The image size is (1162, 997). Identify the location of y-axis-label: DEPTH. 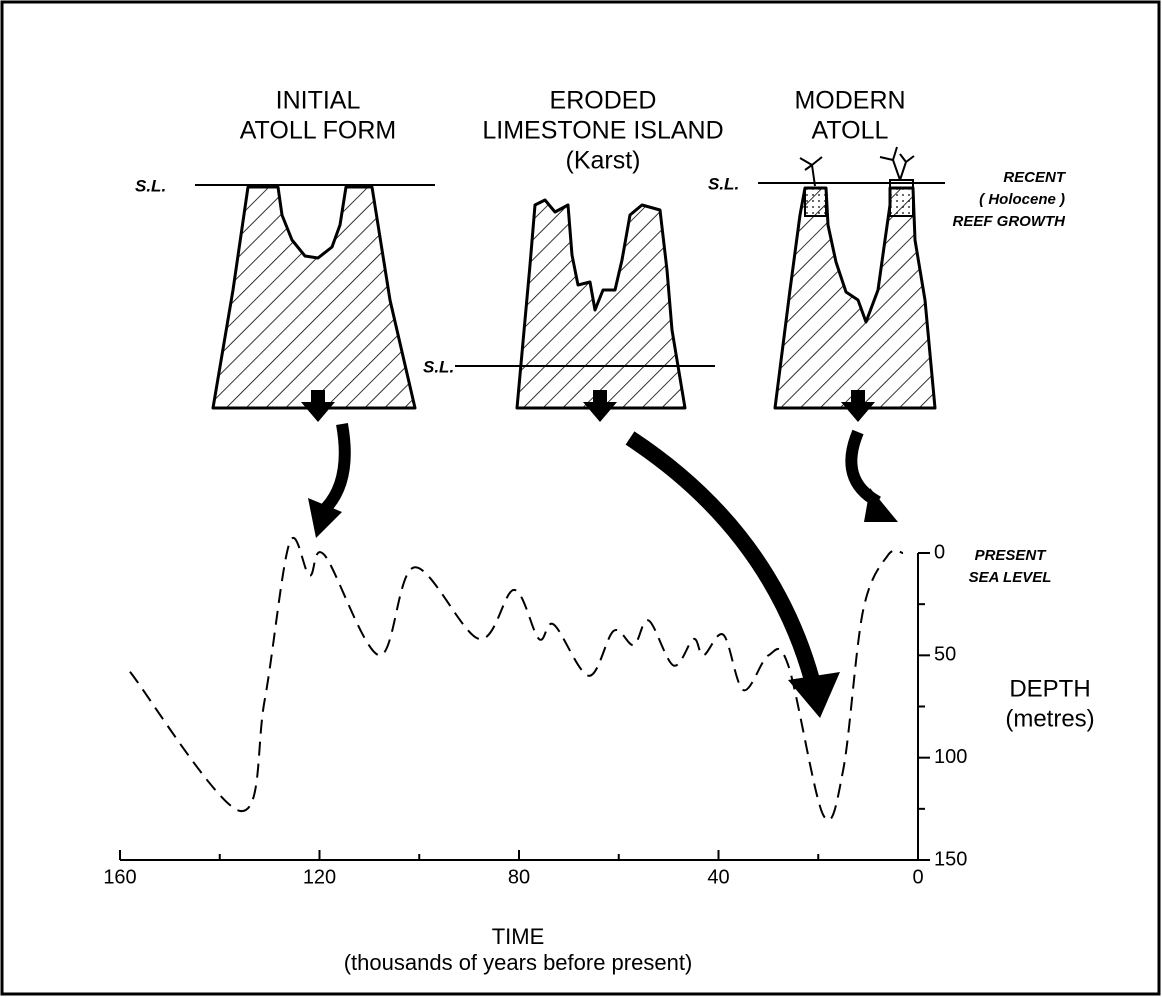
(1049, 688).